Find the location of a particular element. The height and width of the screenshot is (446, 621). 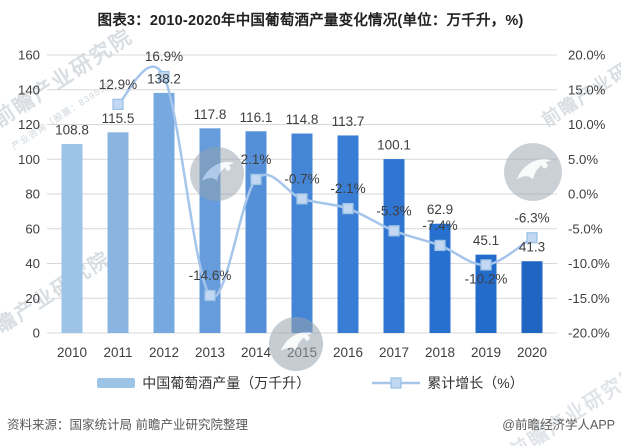

right-axis-tick: -10.0% is located at coordinates (589, 263).